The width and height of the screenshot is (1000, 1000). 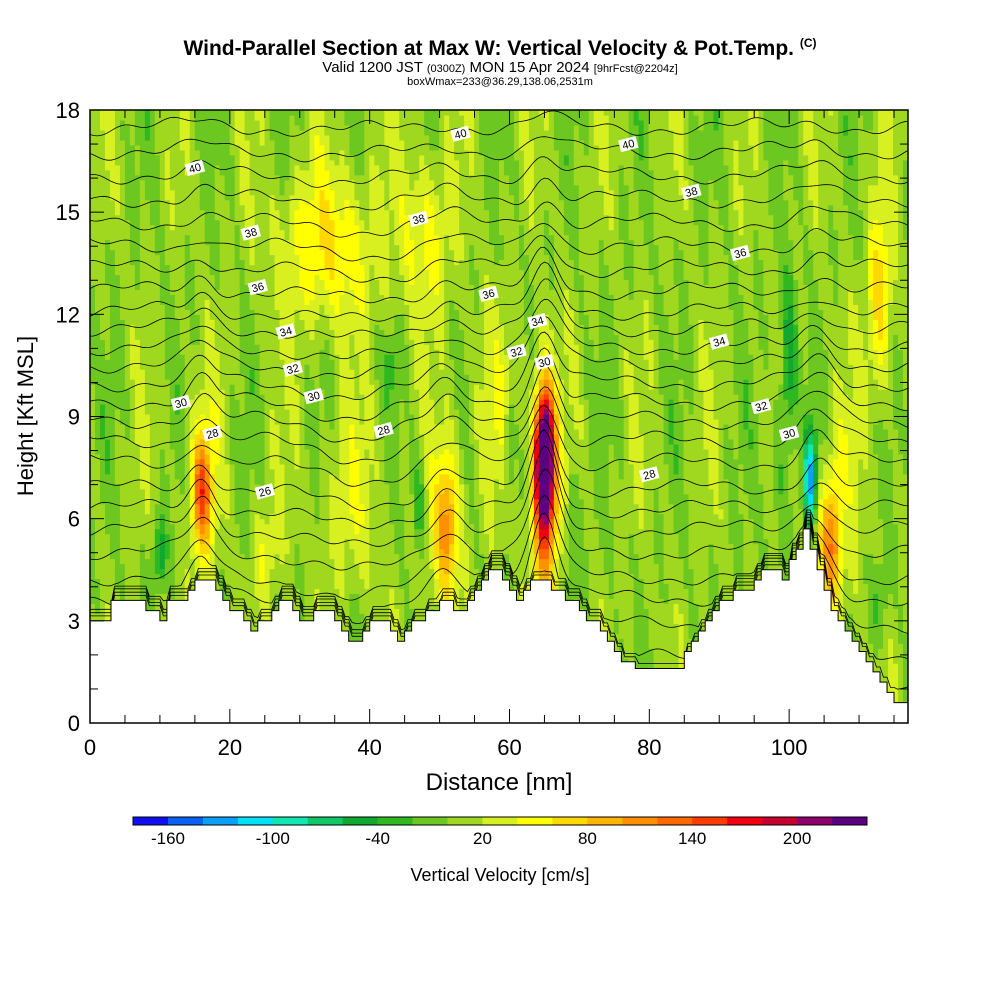 I want to click on theta-label: 40, so click(x=460, y=133).